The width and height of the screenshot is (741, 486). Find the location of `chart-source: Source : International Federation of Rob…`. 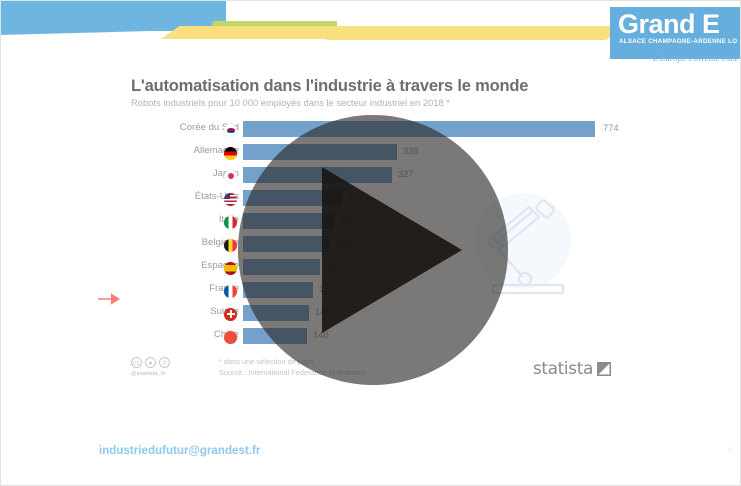

chart-source: Source : International Federation of Rob… is located at coordinates (292, 372).